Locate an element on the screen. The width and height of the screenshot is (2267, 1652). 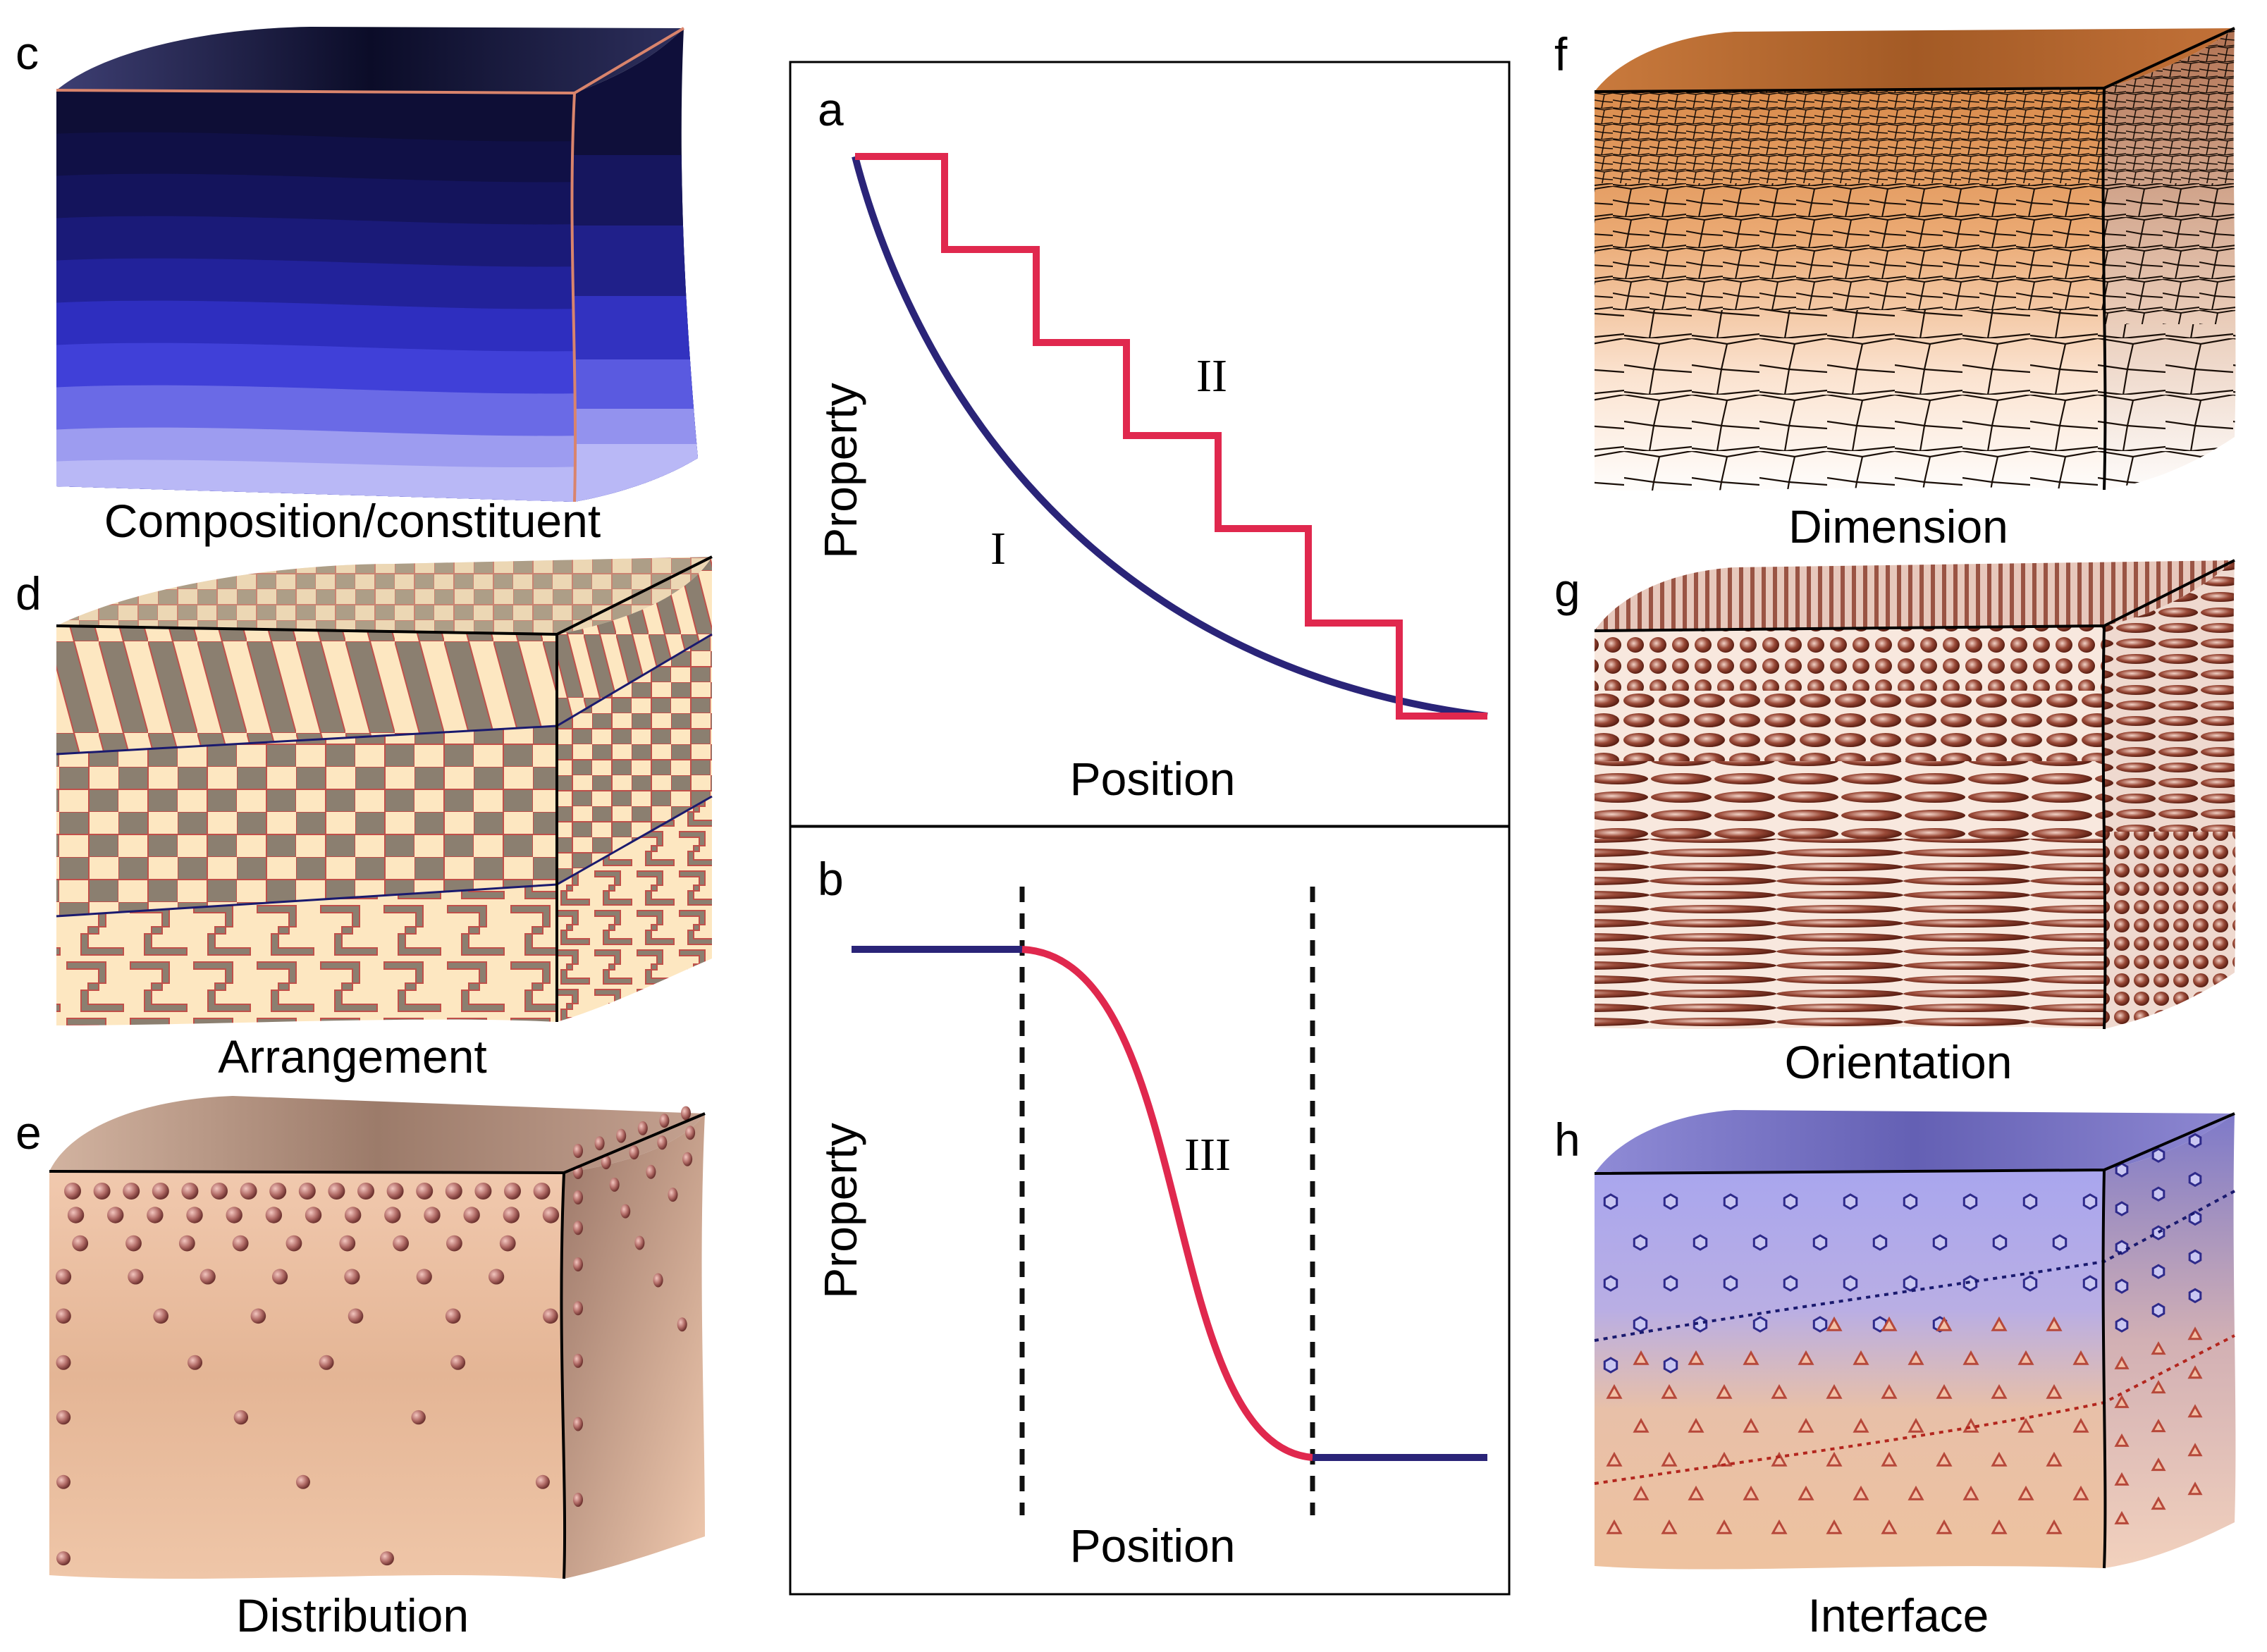
interface-boundary-upper is located at coordinates (1914, 1266).